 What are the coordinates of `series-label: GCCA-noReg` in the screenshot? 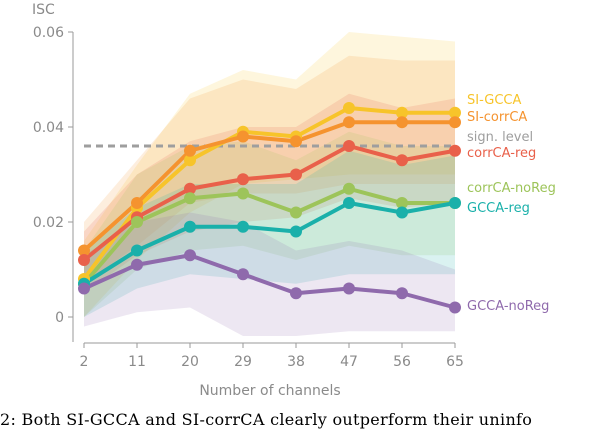 It's located at (508, 306).